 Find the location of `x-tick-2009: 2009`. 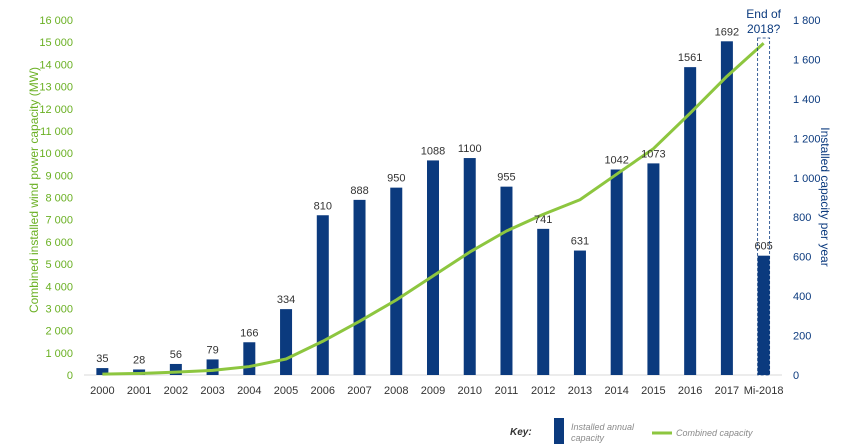

x-tick-2009: 2009 is located at coordinates (433, 391).